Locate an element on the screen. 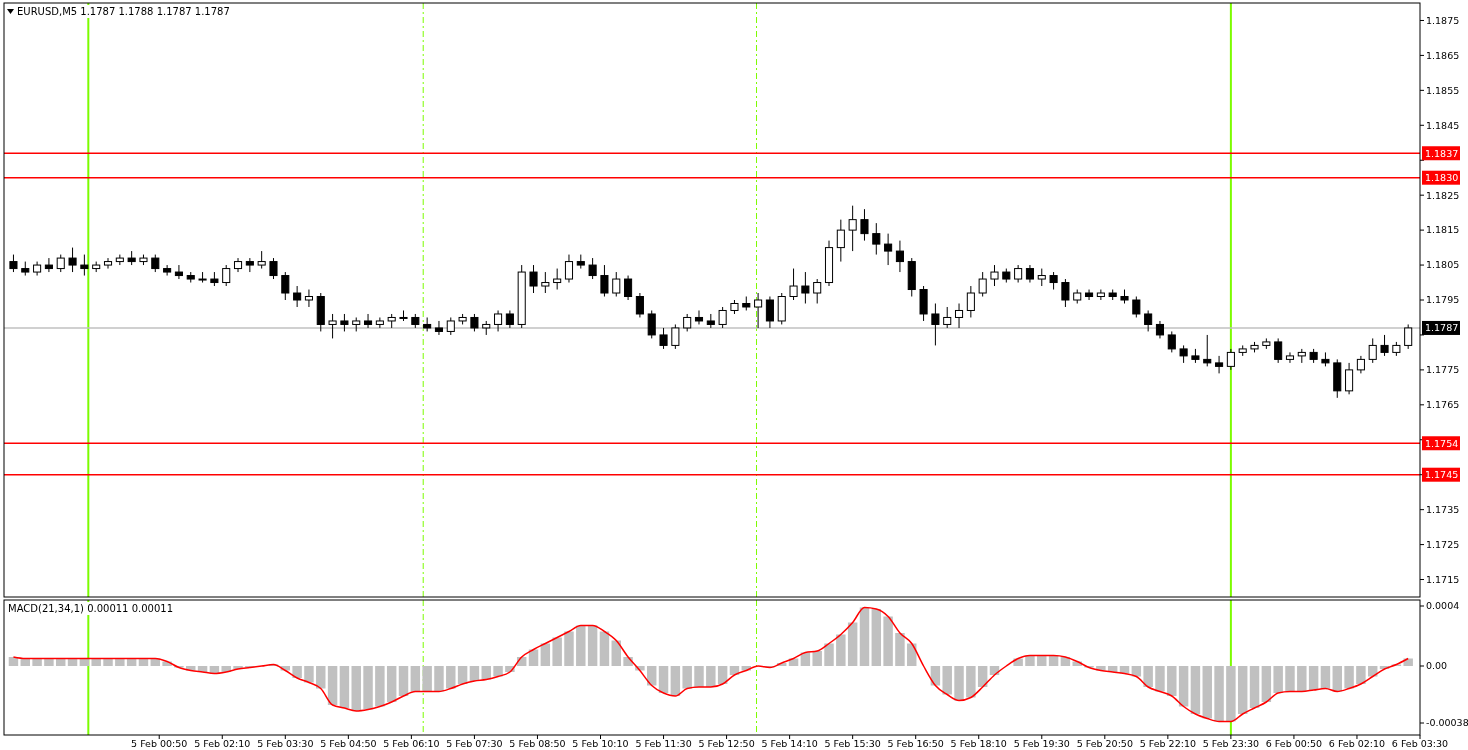  x-tick-label: 5 Feb 19:30 is located at coordinates (1041, 743).